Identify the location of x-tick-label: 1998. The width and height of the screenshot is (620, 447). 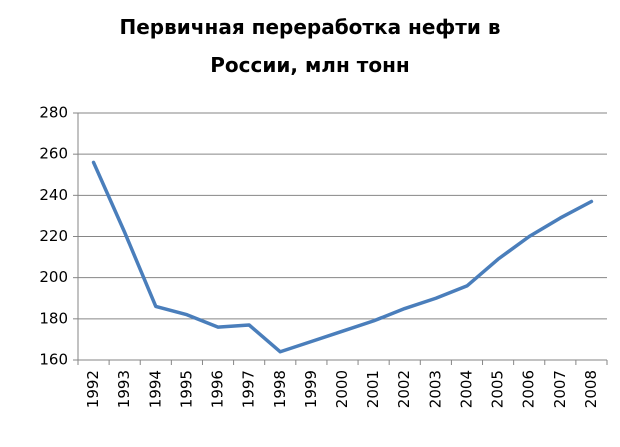
(280, 389).